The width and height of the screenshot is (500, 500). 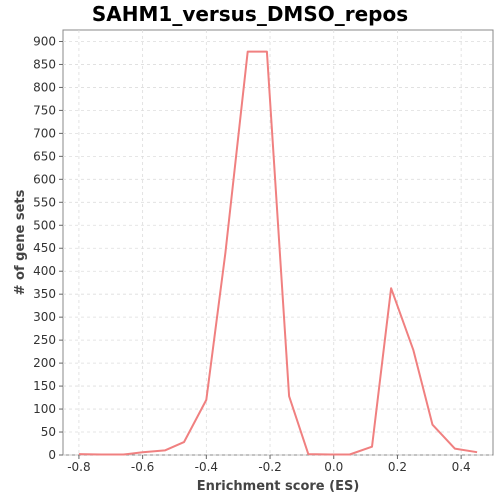 What do you see at coordinates (142, 467) in the screenshot?
I see `x-tick-label: -0.6` at bounding box center [142, 467].